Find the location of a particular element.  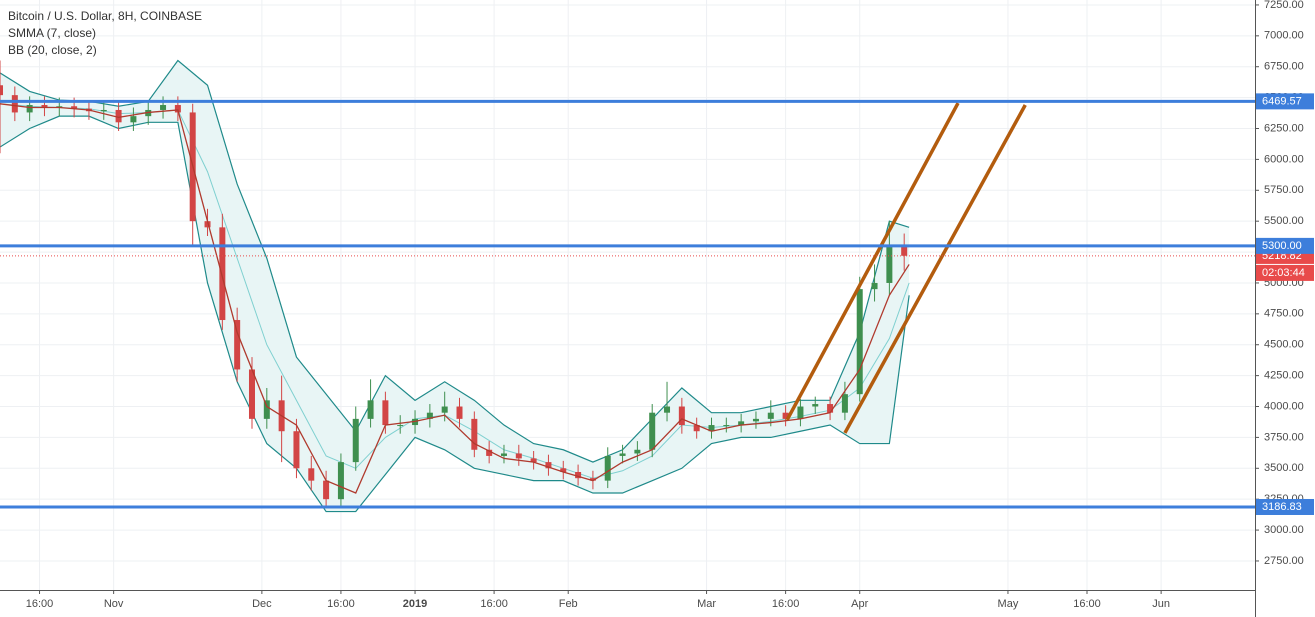

level-label: 3186.83 is located at coordinates (1282, 507).